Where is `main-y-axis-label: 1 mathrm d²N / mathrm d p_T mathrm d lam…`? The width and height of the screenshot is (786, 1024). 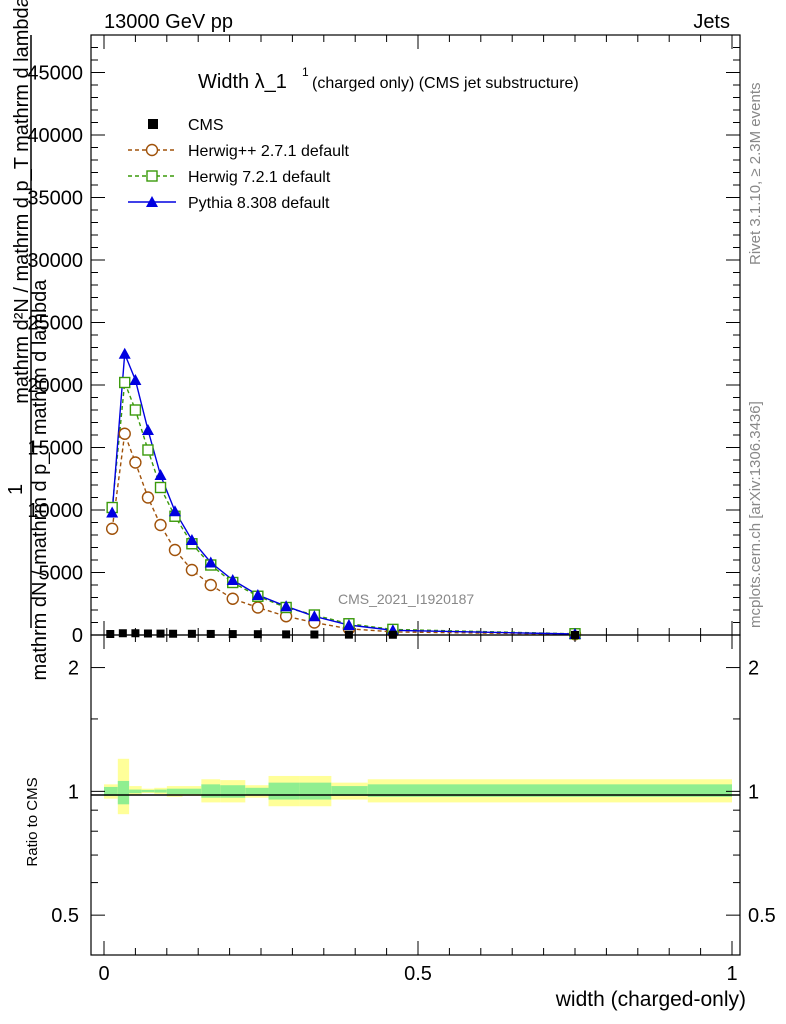
main-y-axis-label: 1 mathrm d²N / mathrm d p_T mathrm d lam… is located at coordinates (28, 340).